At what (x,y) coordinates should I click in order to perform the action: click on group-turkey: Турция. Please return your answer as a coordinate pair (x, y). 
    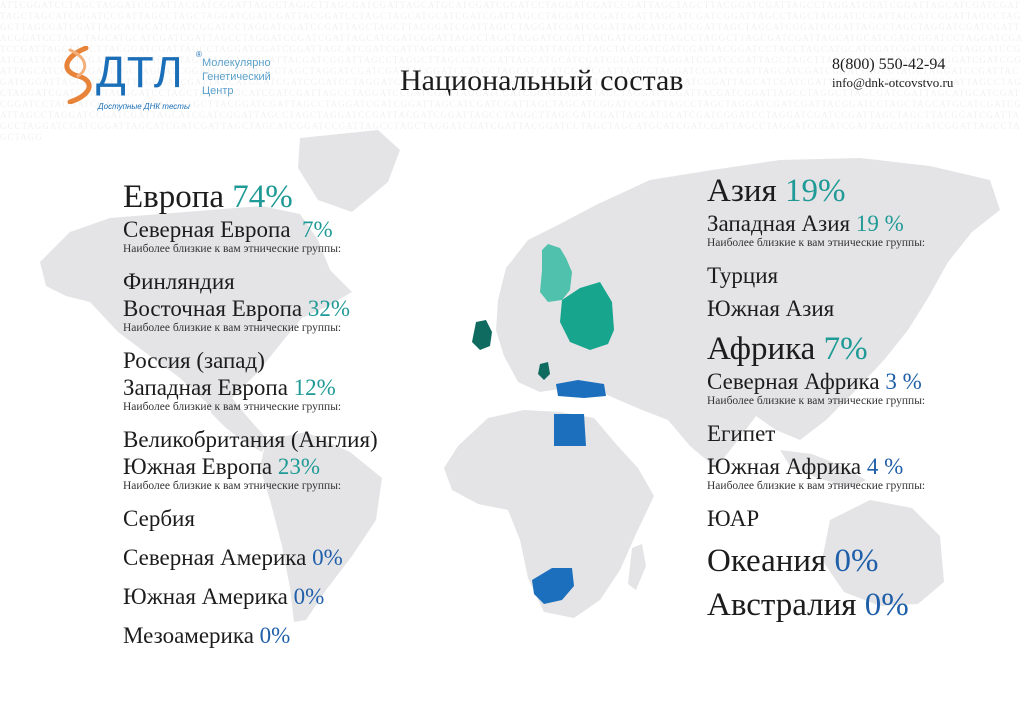
    Looking at the image, I should click on (743, 275).